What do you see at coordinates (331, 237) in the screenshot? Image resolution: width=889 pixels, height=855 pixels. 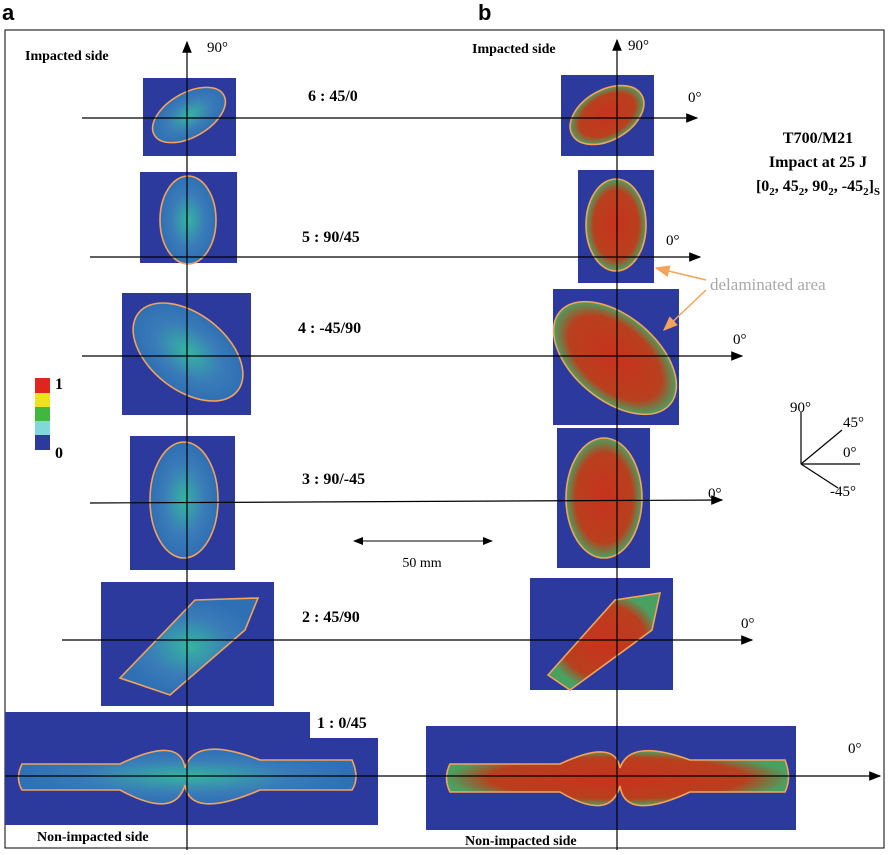 I see `interface-label: 5 : 90/45` at bounding box center [331, 237].